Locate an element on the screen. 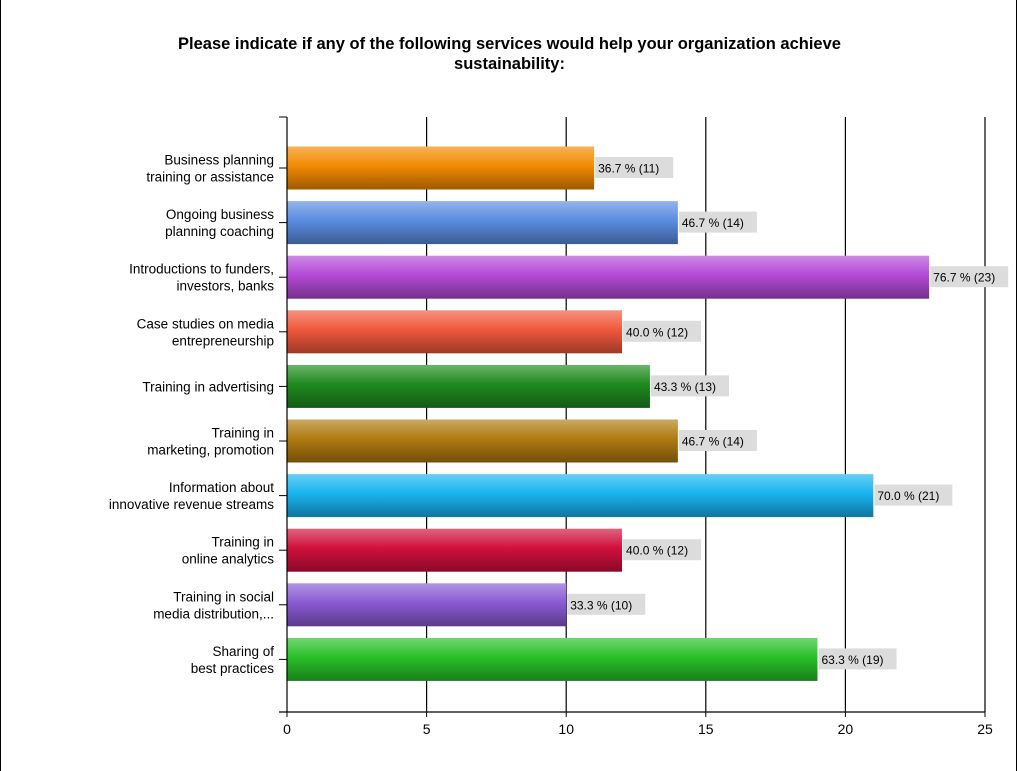 This screenshot has height=771, width=1019. value-label: 70.0 % (21) is located at coordinates (908, 496).